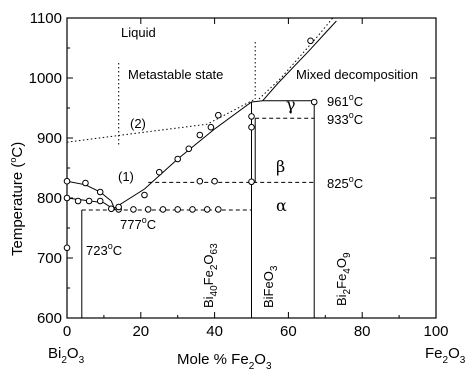 The image size is (476, 375). Describe the element at coordinates (17, 199) in the screenshot. I see `y-axis-label: Temperature (oC)` at that location.